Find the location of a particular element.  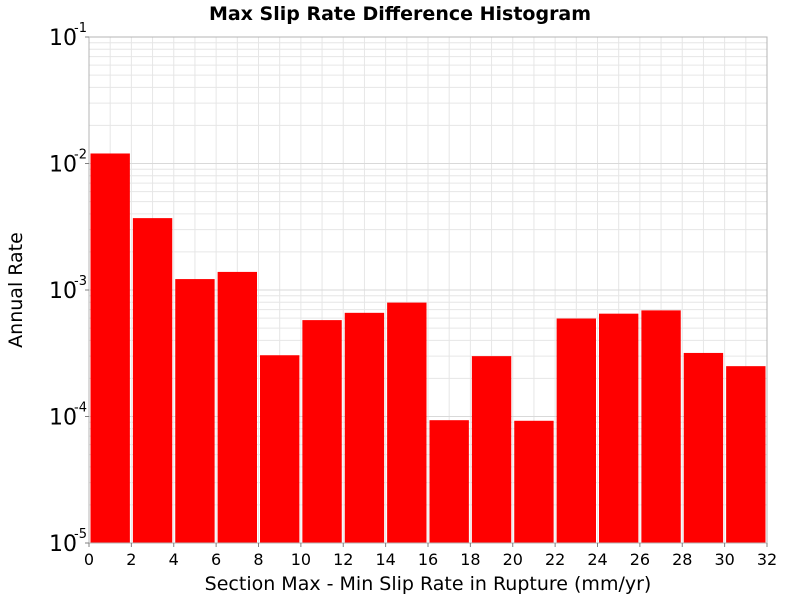

y-tick-exponent: -1 is located at coordinates (80, 28).